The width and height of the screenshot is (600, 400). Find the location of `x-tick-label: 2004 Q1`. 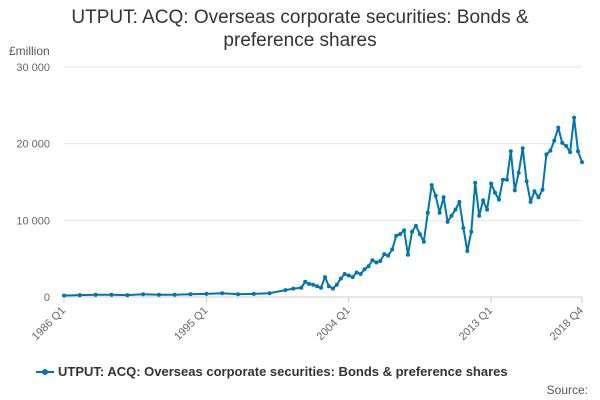

x-tick-label: 2004 Q1 is located at coordinates (333, 324).